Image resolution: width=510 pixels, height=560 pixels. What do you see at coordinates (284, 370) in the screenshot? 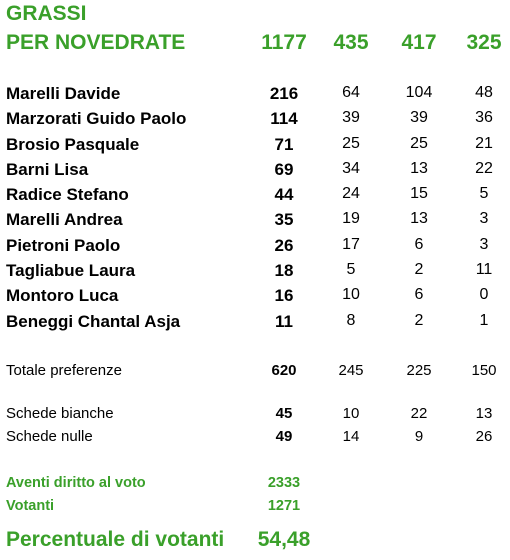
I see `totale-preferenze-total: 620` at bounding box center [284, 370].